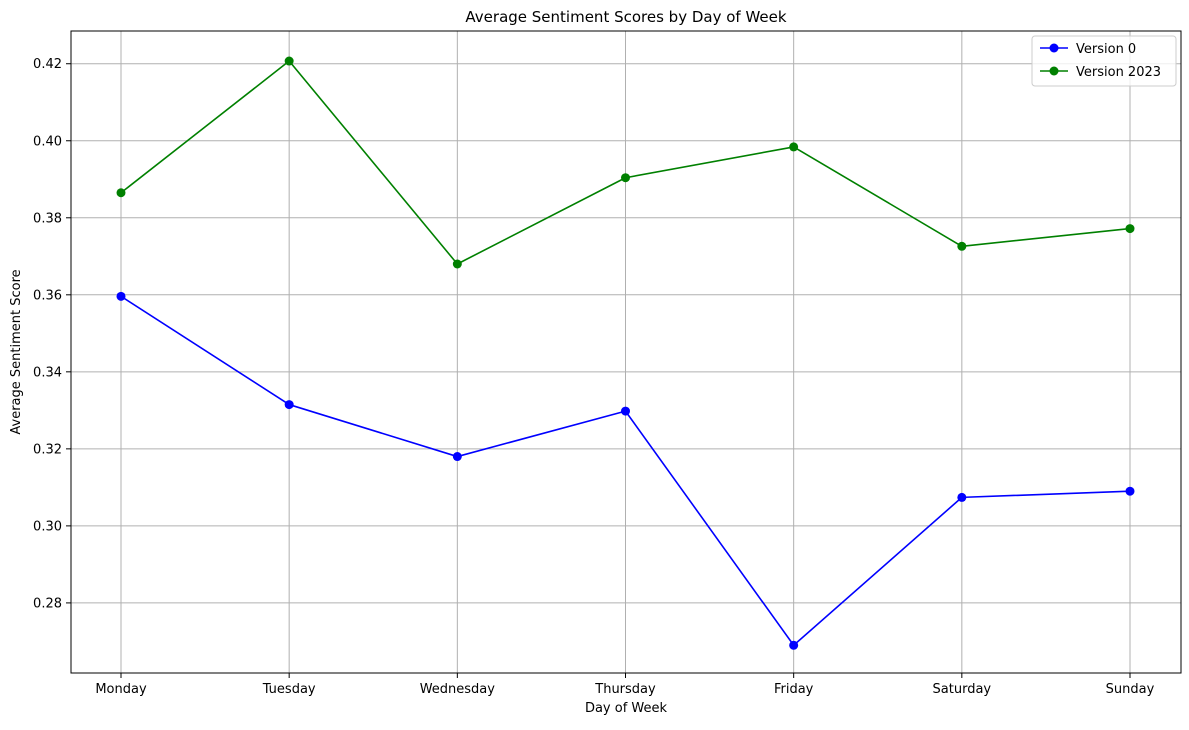 The height and width of the screenshot is (730, 1189). Describe the element at coordinates (794, 689) in the screenshot. I see `x-tick-label-friday: Friday` at that location.